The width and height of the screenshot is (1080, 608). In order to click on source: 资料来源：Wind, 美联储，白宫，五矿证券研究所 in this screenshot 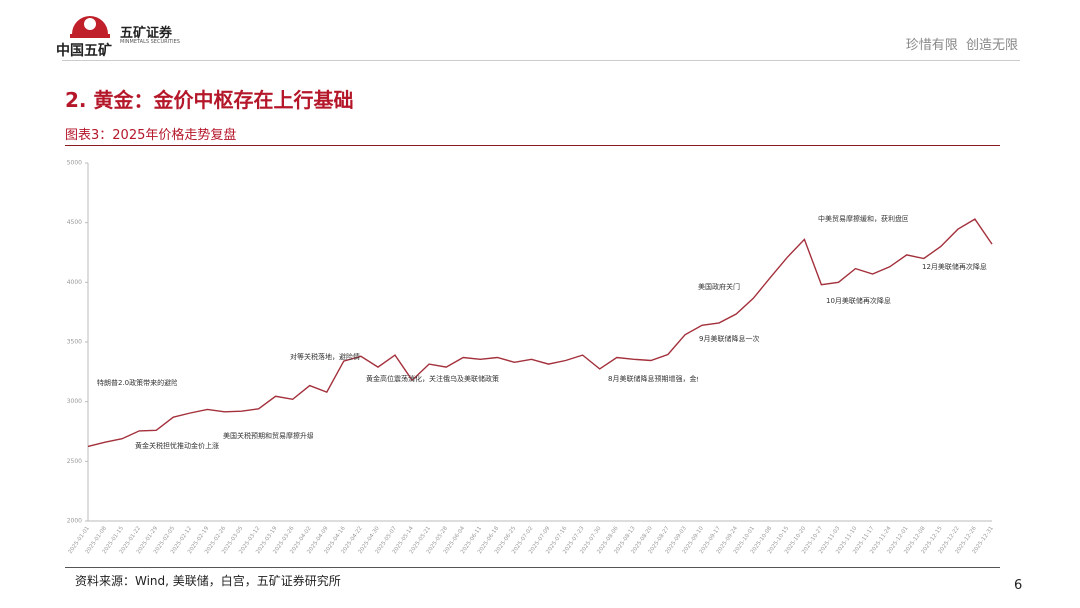, I will do `click(208, 581)`.